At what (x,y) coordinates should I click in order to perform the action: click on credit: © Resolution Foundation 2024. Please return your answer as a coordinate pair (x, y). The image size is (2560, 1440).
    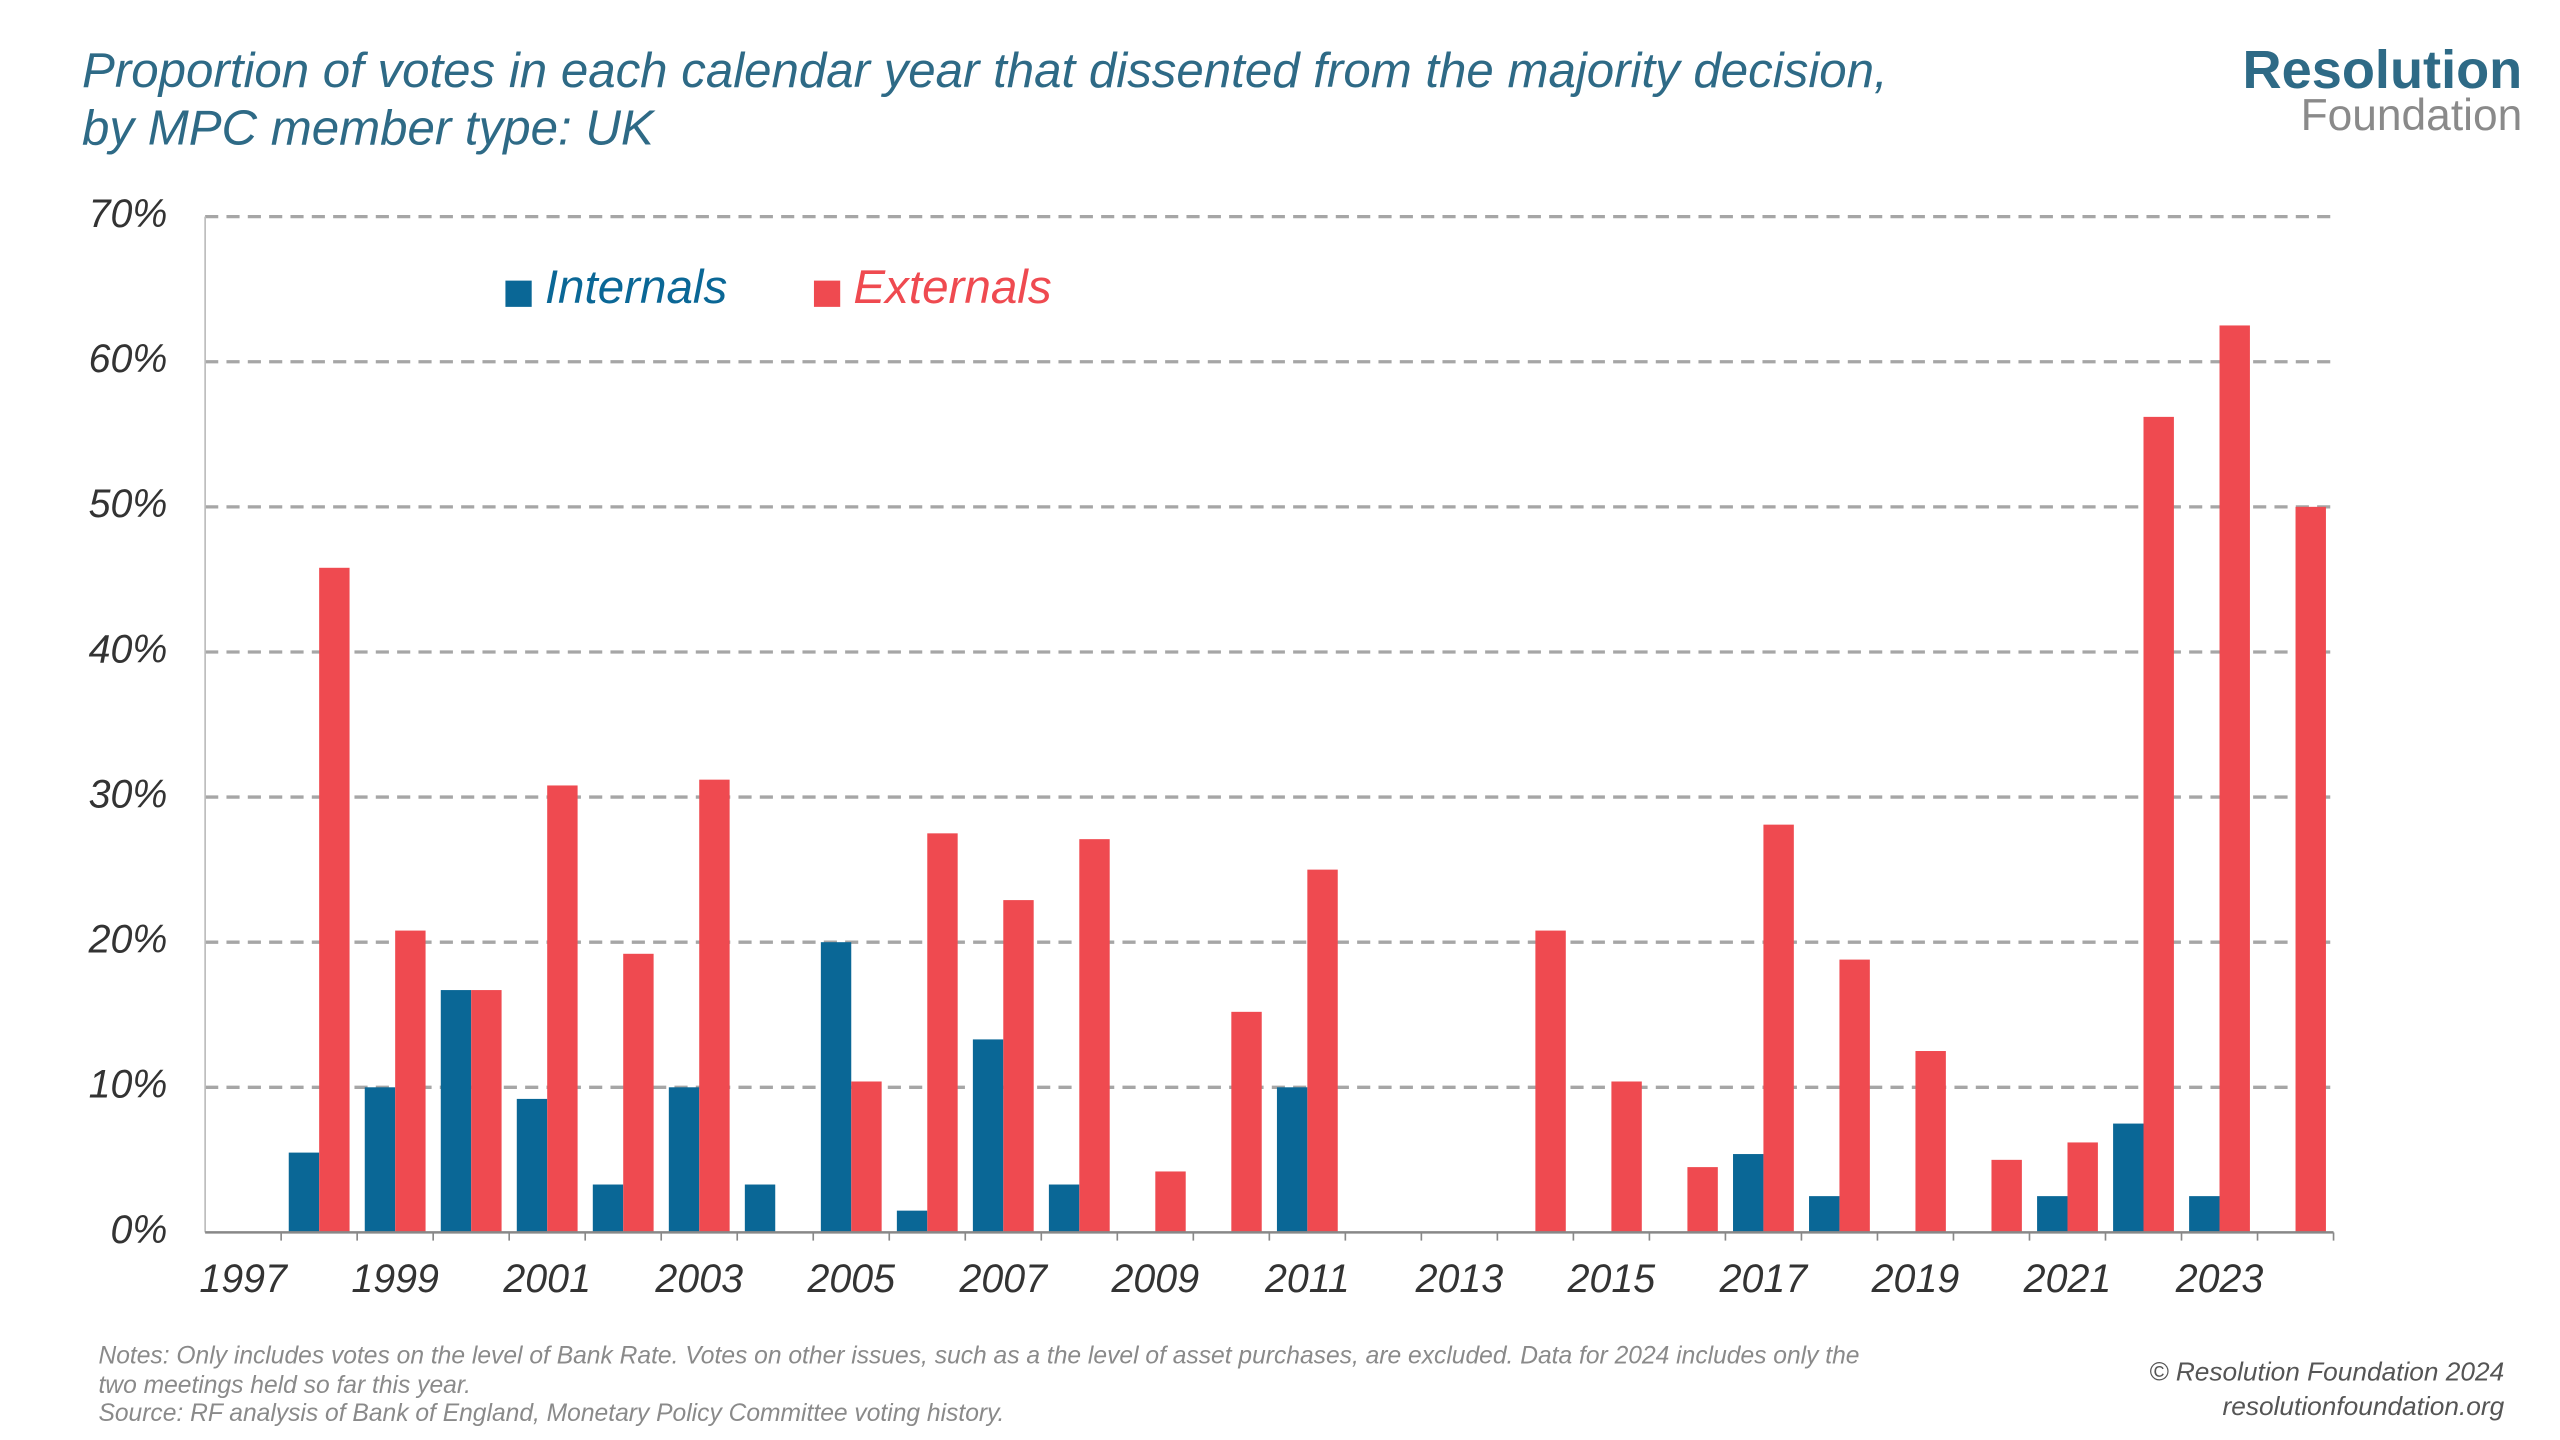
    Looking at the image, I should click on (2326, 1371).